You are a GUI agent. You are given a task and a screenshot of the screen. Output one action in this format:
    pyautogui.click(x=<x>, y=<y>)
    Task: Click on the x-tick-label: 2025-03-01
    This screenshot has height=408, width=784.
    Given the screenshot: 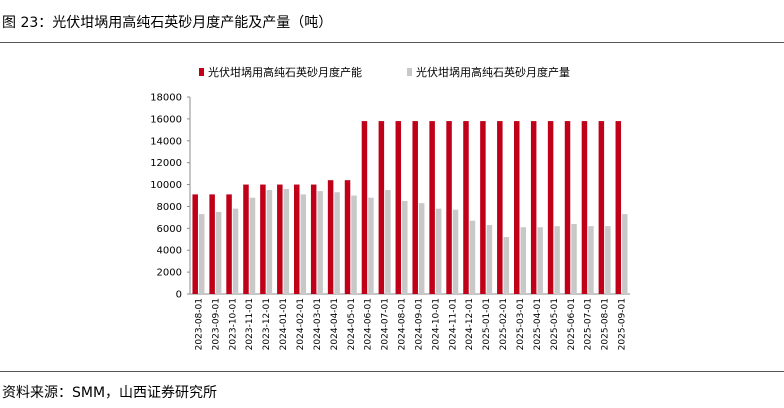 What is the action you would take?
    pyautogui.click(x=521, y=324)
    